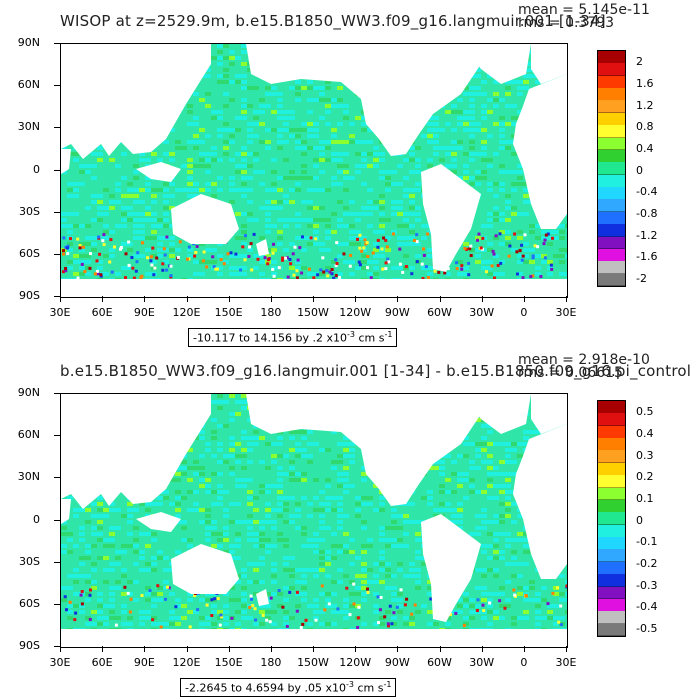  What do you see at coordinates (641, 278) in the screenshot?
I see `colorbar-label: -2` at bounding box center [641, 278].